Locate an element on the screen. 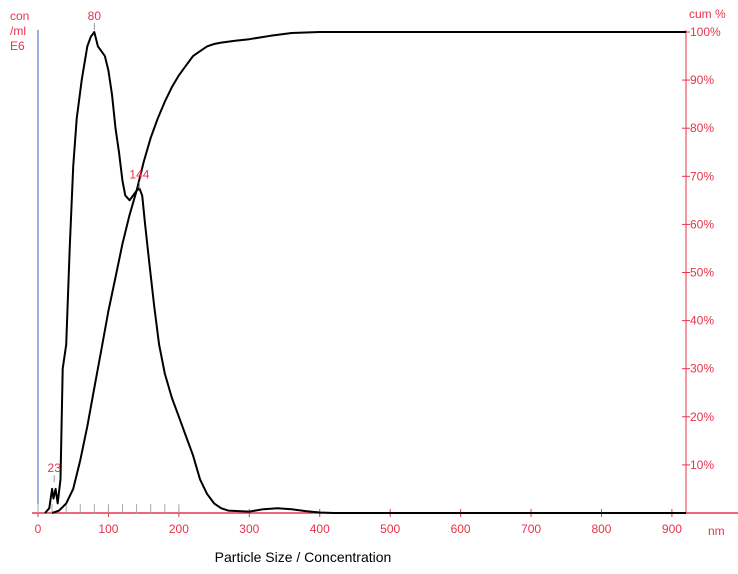  x-axis-minor-ticks is located at coordinates (108, 508).